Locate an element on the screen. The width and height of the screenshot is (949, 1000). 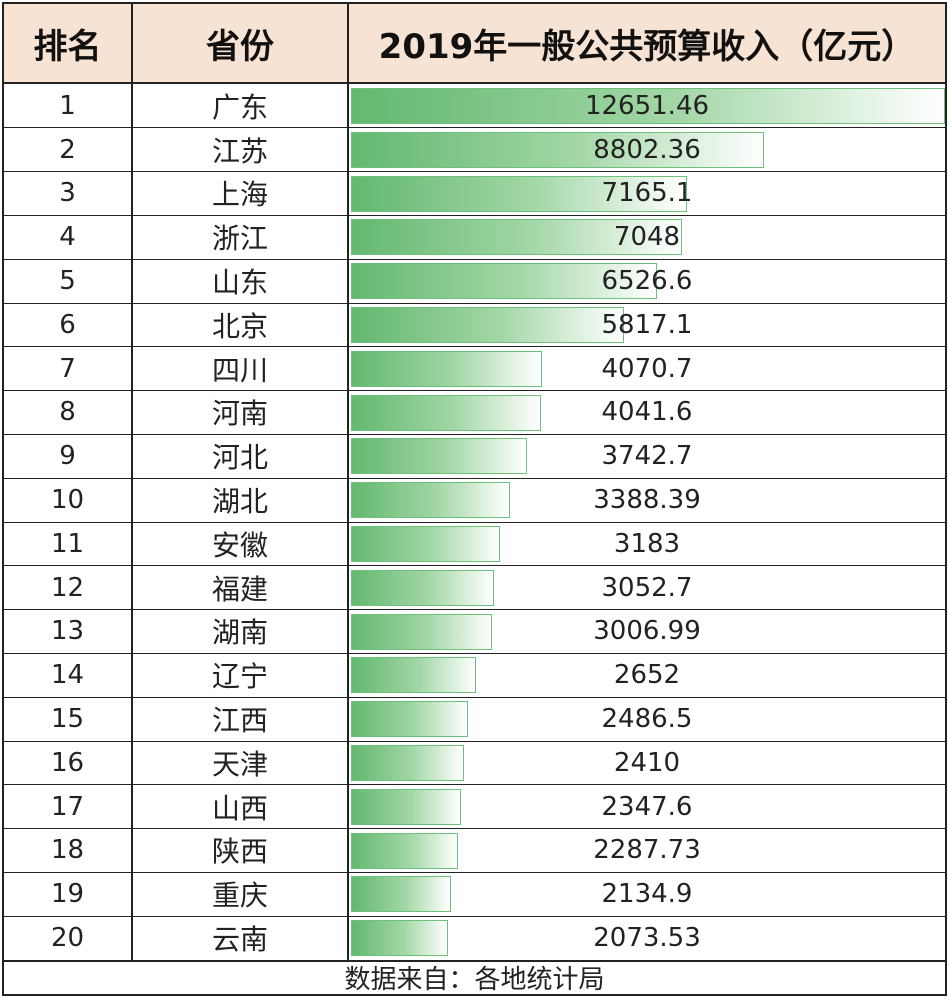
rank-cell: 8 is located at coordinates (67, 412).